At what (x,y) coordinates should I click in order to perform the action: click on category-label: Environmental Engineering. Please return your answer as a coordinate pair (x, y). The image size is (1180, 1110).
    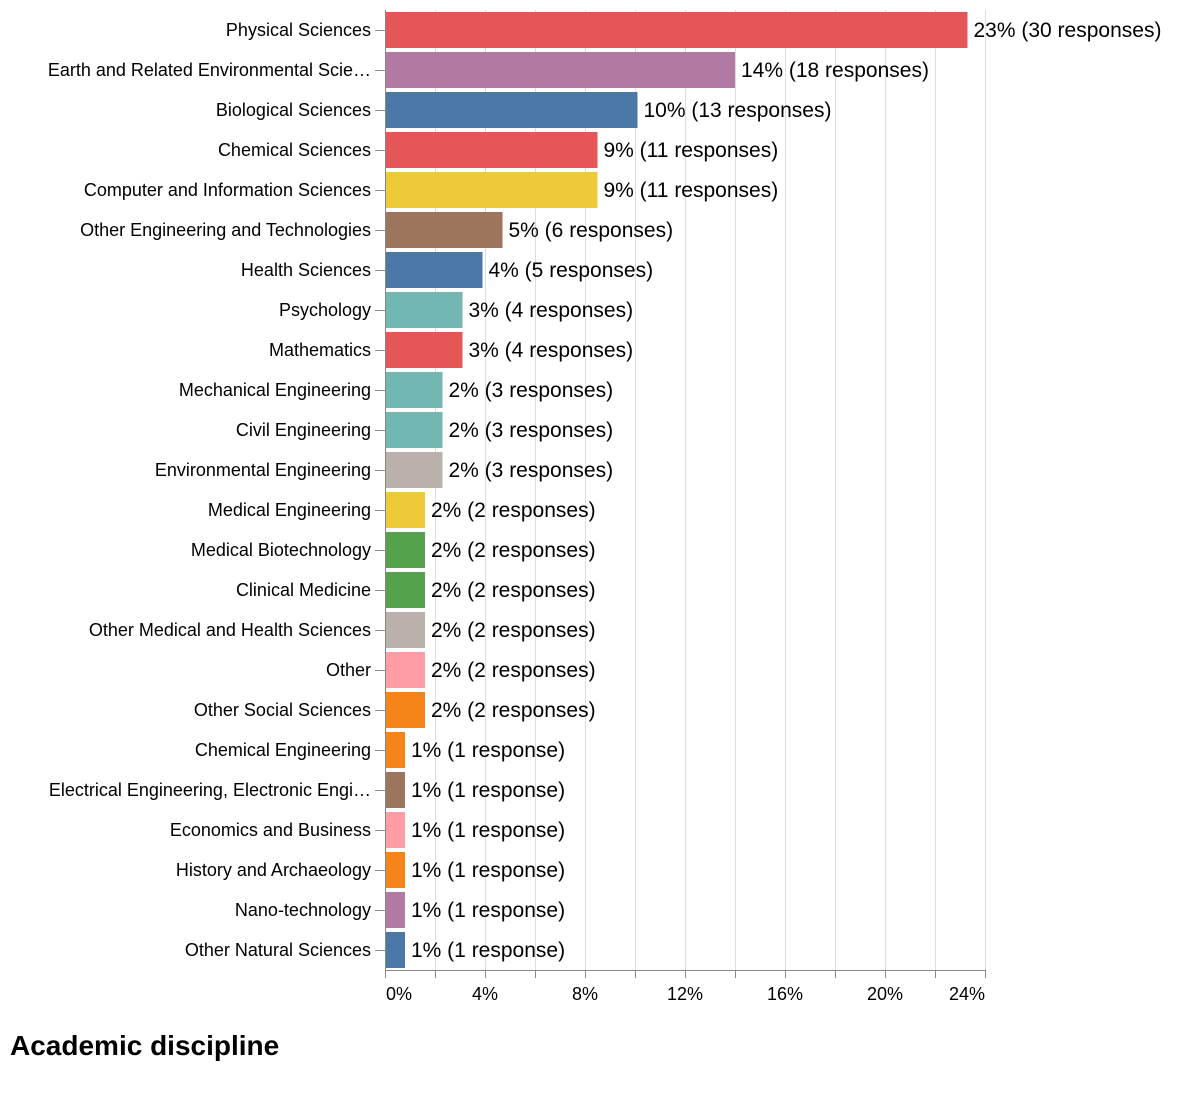
    Looking at the image, I should click on (263, 470).